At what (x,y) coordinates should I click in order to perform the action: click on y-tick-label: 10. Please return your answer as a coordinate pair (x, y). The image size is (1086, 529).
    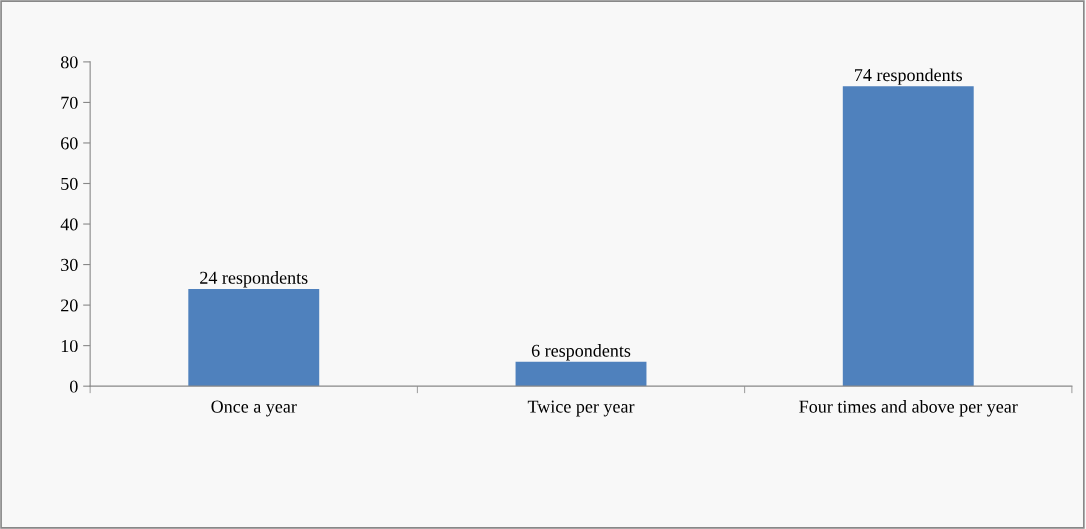
    Looking at the image, I should click on (69, 346).